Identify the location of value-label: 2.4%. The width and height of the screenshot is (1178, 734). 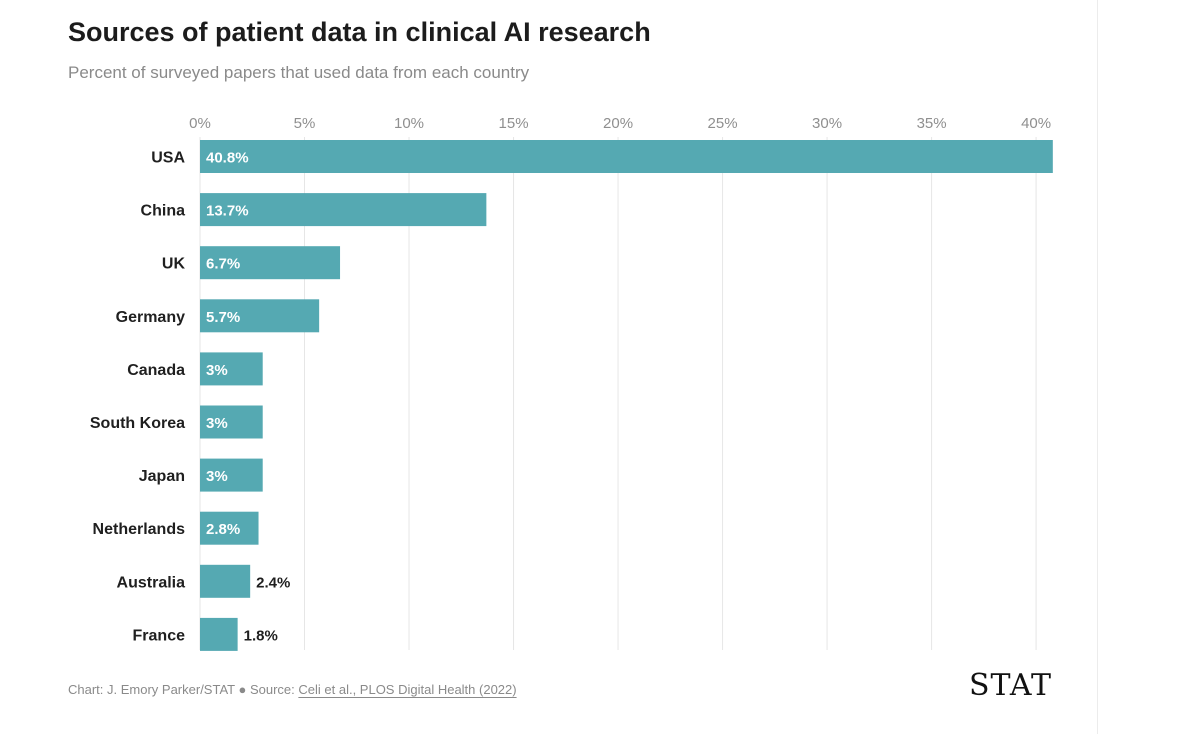
(273, 582).